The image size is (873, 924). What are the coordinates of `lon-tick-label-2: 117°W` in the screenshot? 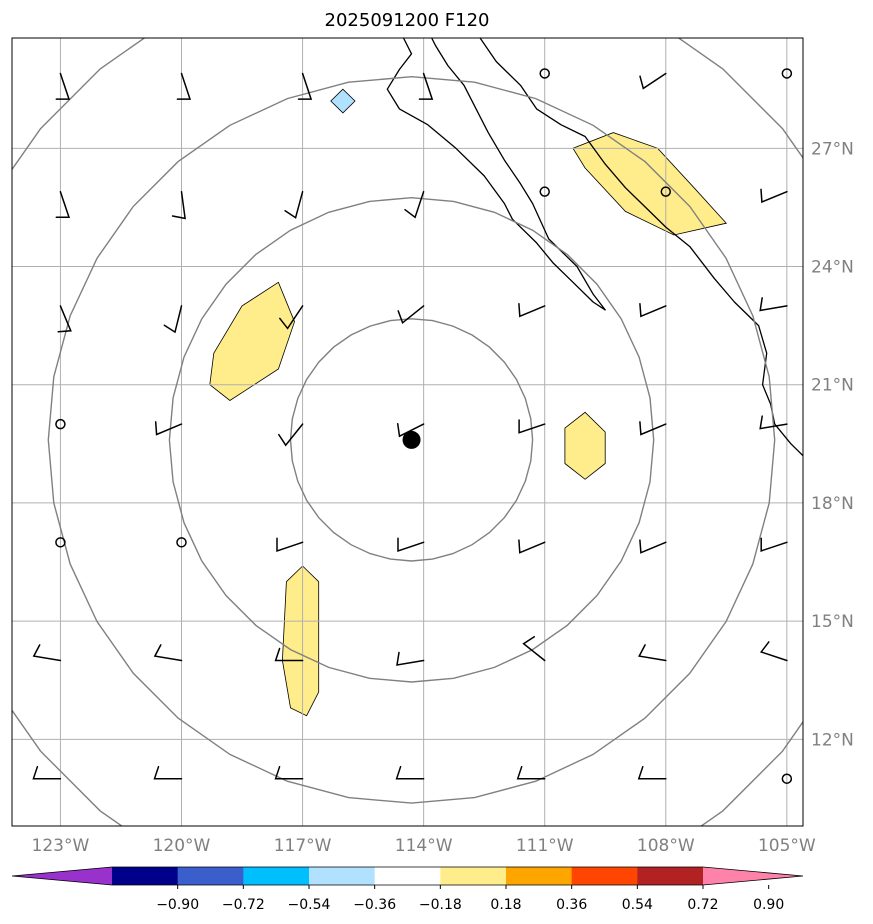 It's located at (303, 846).